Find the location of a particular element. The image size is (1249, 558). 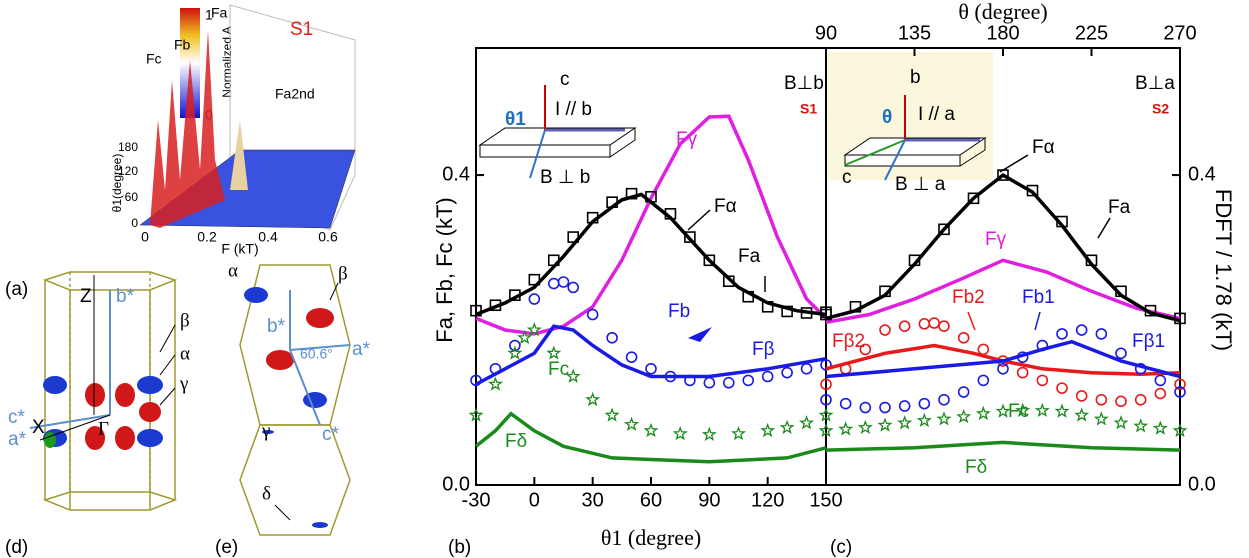

pocket-label: δ is located at coordinates (266, 493).